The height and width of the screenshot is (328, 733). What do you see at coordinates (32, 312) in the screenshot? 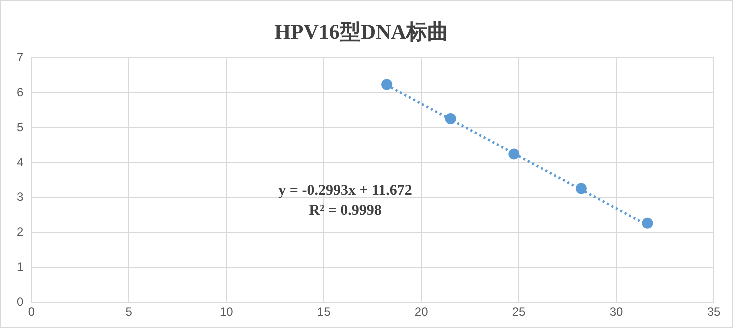
I see `x-tick-label: 0` at bounding box center [32, 312].